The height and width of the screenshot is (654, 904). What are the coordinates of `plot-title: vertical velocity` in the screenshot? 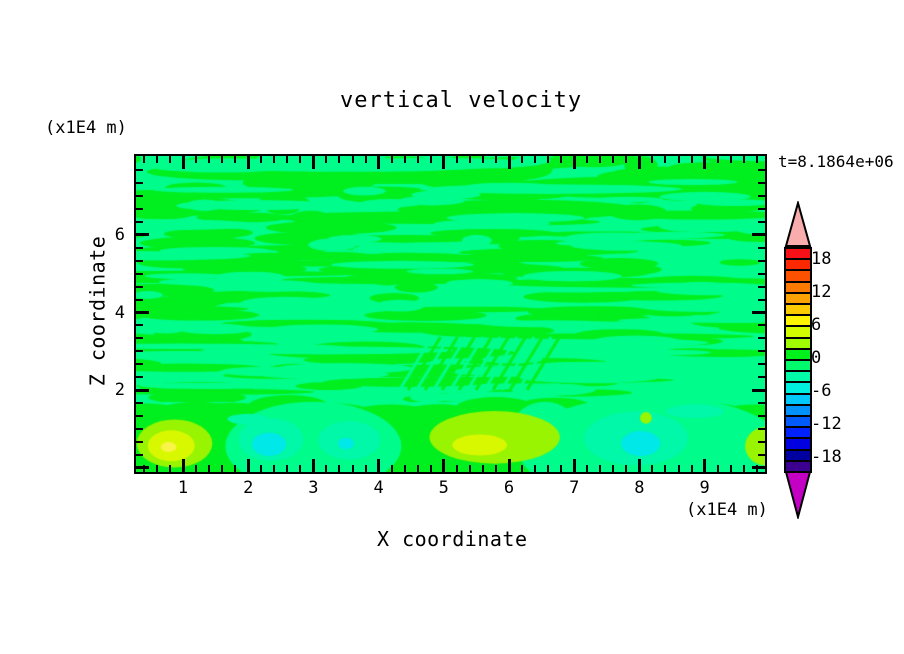 It's located at (461, 100).